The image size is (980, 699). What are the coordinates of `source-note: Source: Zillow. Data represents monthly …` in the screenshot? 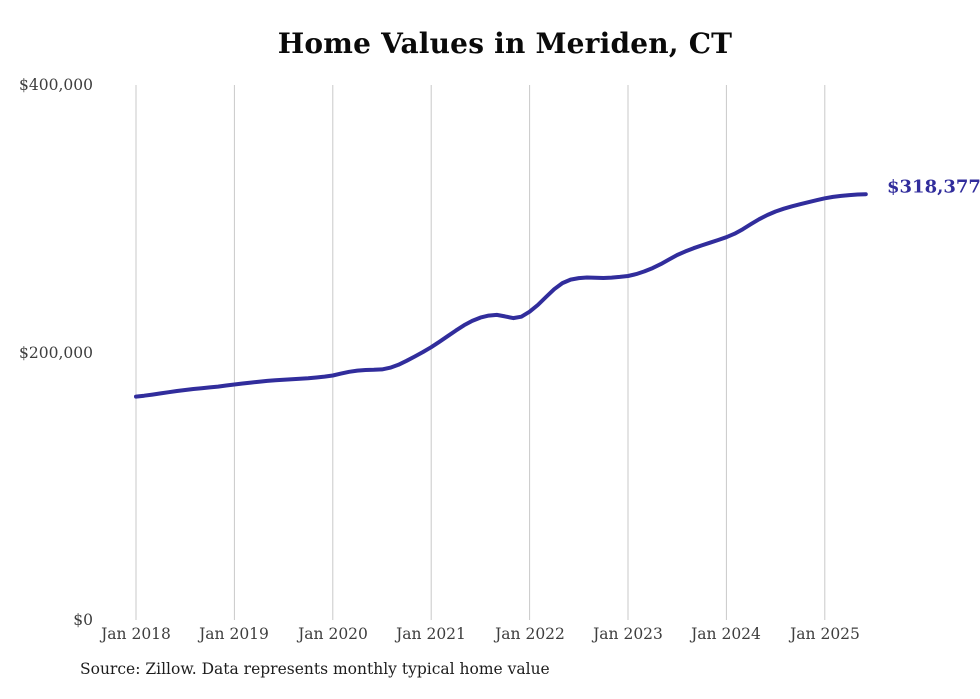 It's located at (315, 669).